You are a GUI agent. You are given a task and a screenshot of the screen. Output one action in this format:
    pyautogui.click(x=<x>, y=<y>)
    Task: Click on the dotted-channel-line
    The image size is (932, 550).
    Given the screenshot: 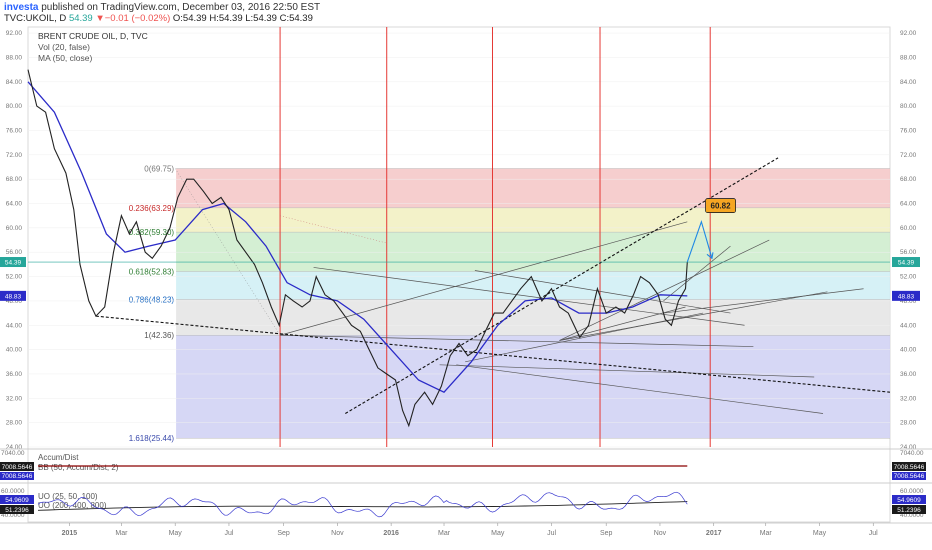 What is the action you would take?
    pyautogui.click(x=333, y=229)
    